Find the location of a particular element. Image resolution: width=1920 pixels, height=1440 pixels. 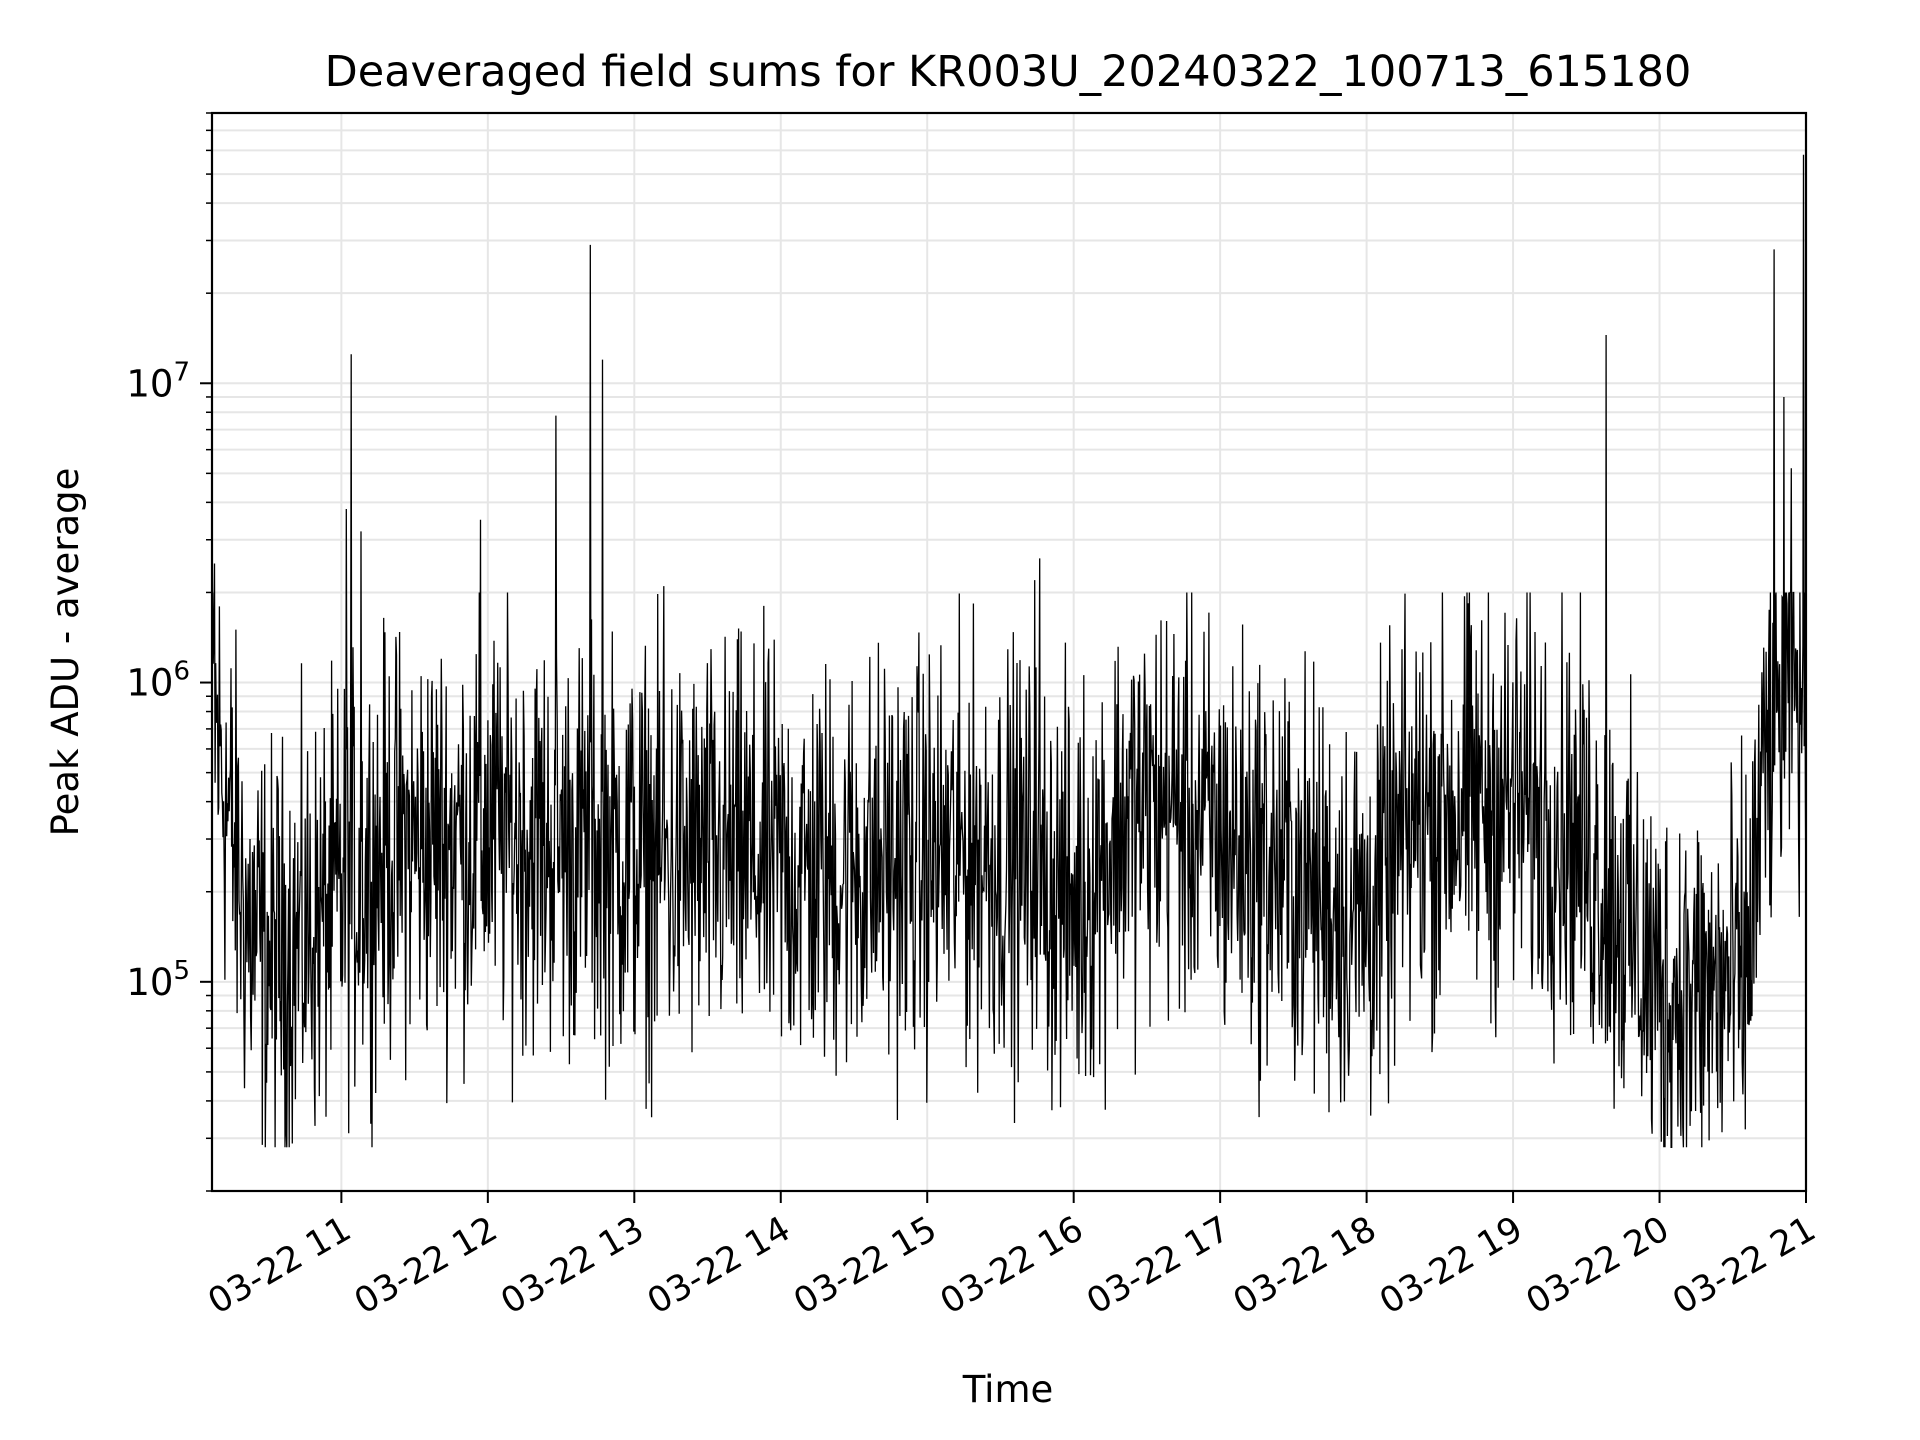

y-tick-label: 107 is located at coordinates (158, 381).